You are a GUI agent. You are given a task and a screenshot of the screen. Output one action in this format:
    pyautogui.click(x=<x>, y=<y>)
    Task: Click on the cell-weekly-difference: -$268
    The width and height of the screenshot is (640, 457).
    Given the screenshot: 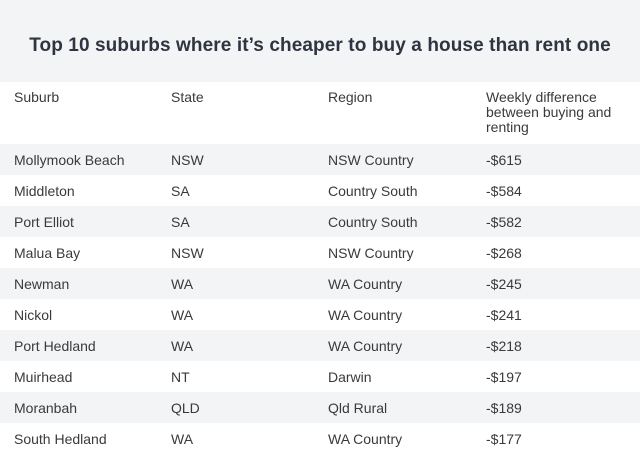 What is the action you would take?
    pyautogui.click(x=556, y=252)
    